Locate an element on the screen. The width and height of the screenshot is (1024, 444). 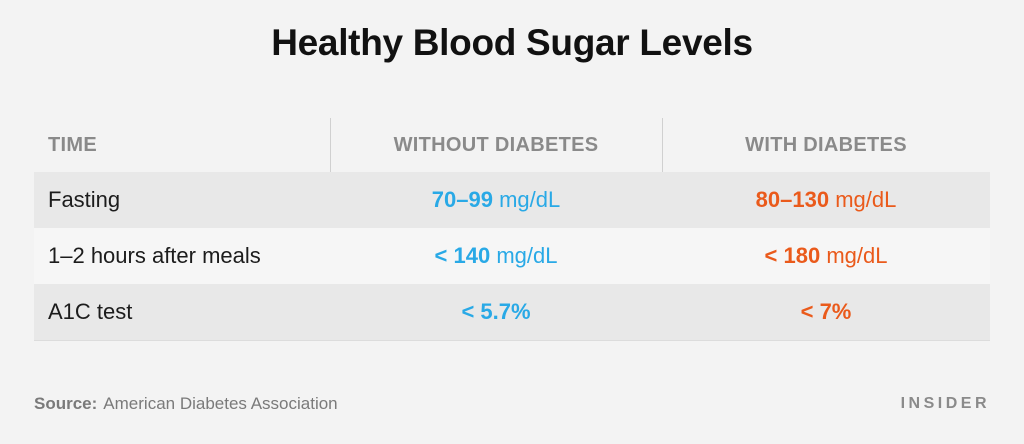
table-row: A1C test < 5.7% < 7% is located at coordinates (512, 312).